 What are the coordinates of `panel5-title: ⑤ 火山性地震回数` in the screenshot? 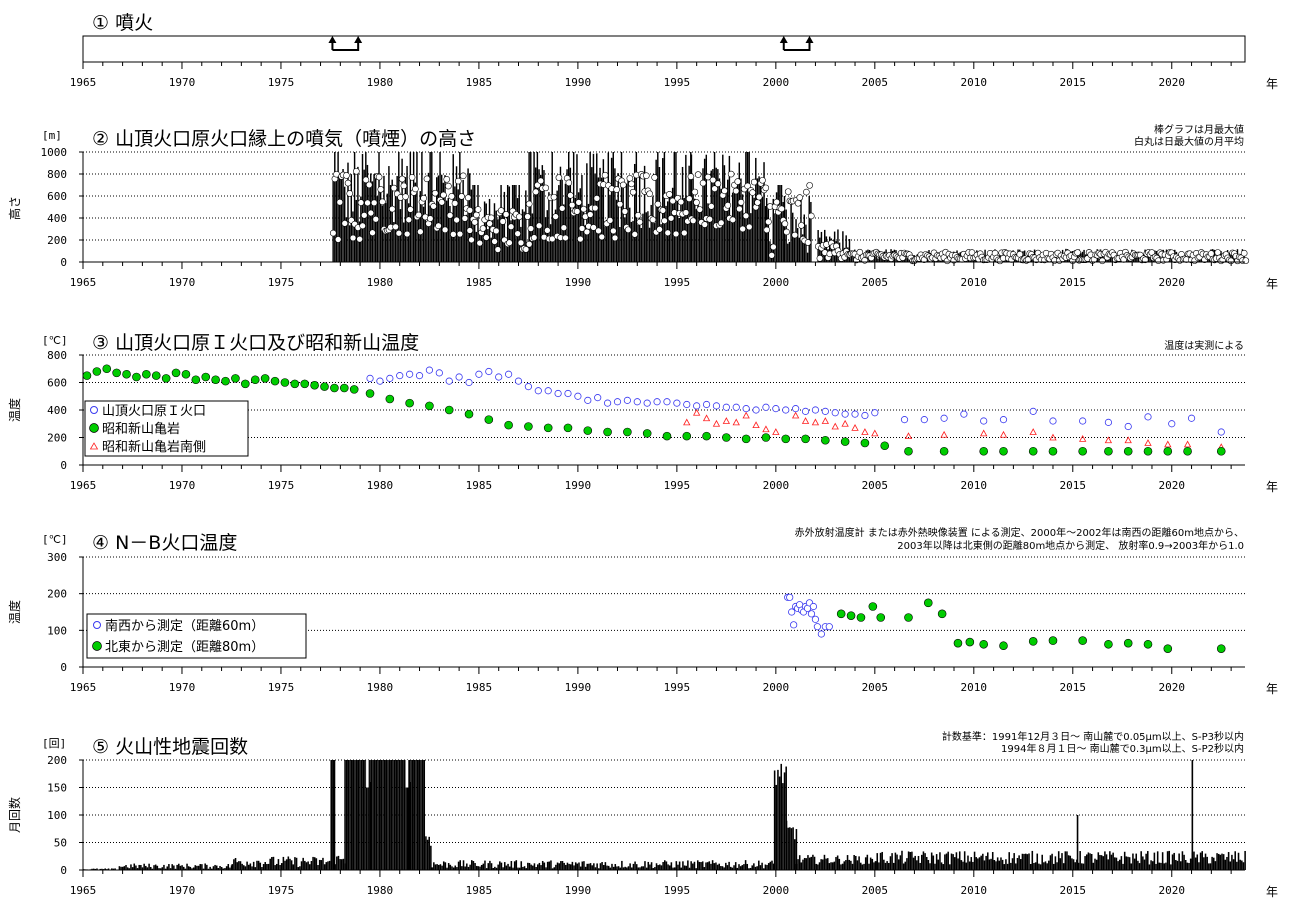 It's located at (170, 747).